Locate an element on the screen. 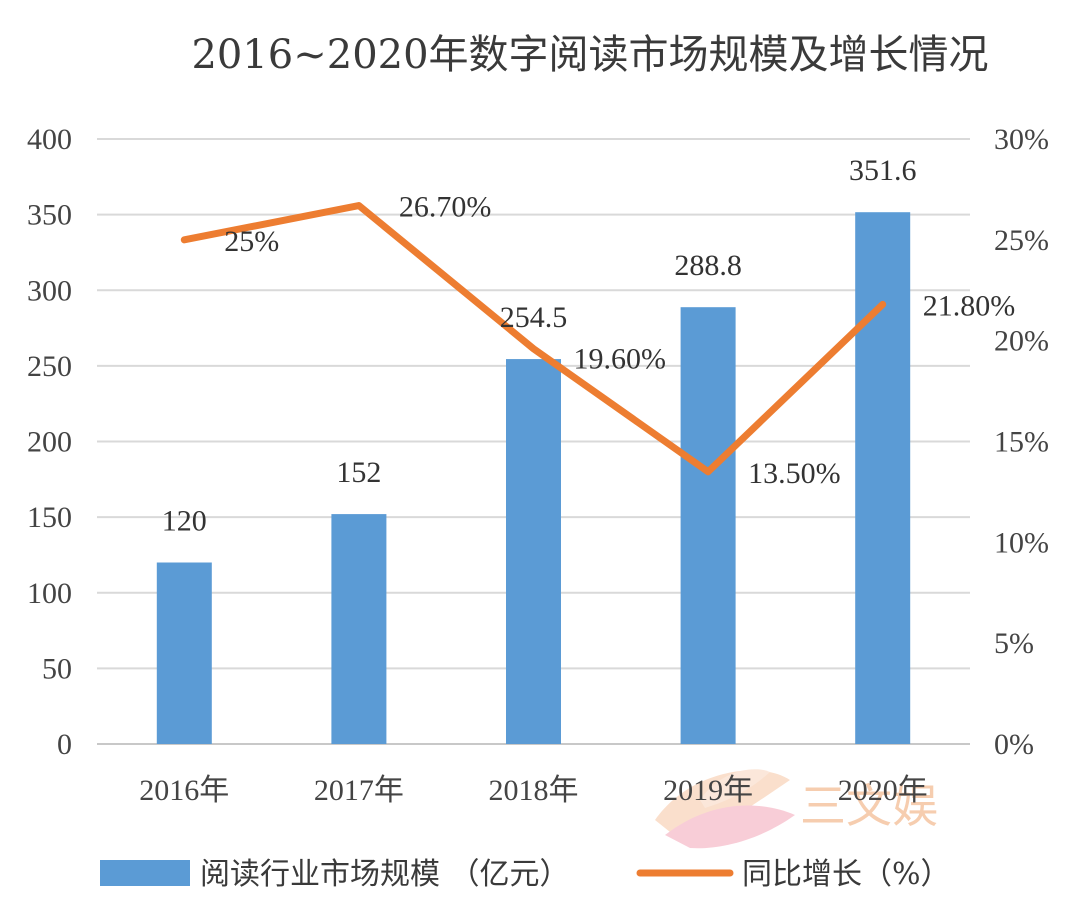 The width and height of the screenshot is (1074, 912). left-axis-tick-label: 400 is located at coordinates (49, 139).